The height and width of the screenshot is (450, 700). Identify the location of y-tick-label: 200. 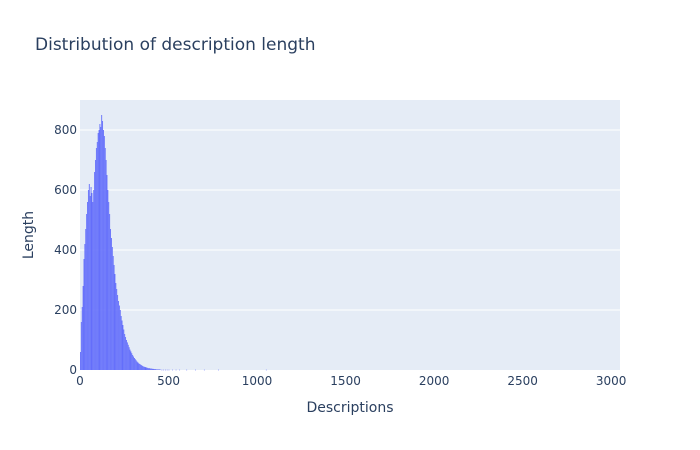
(65, 310).